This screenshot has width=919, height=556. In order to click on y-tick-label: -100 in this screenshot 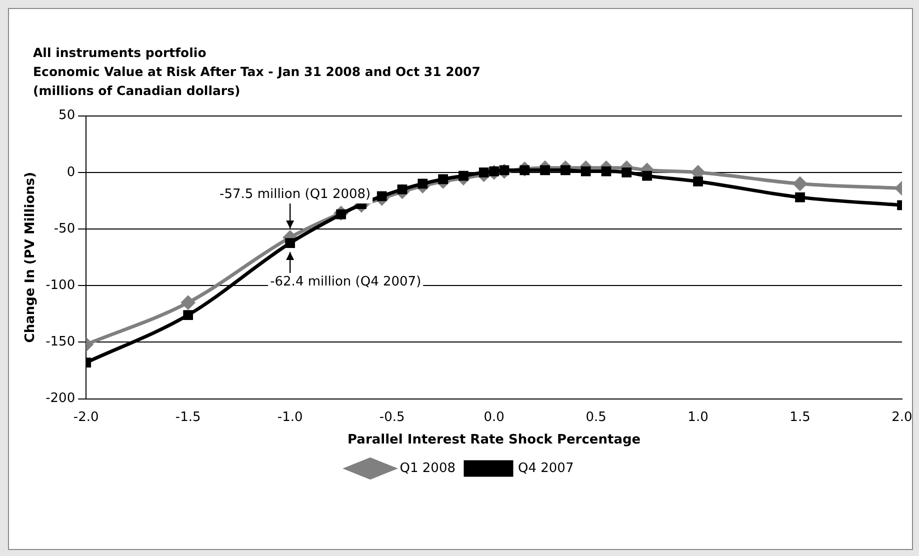, I will do `click(61, 285)`.